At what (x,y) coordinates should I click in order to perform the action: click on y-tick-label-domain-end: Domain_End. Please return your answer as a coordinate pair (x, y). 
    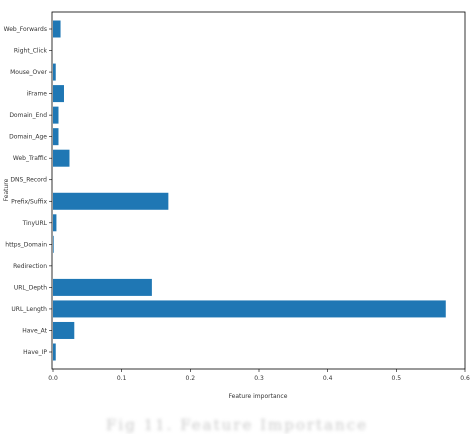
    Looking at the image, I should click on (28, 115).